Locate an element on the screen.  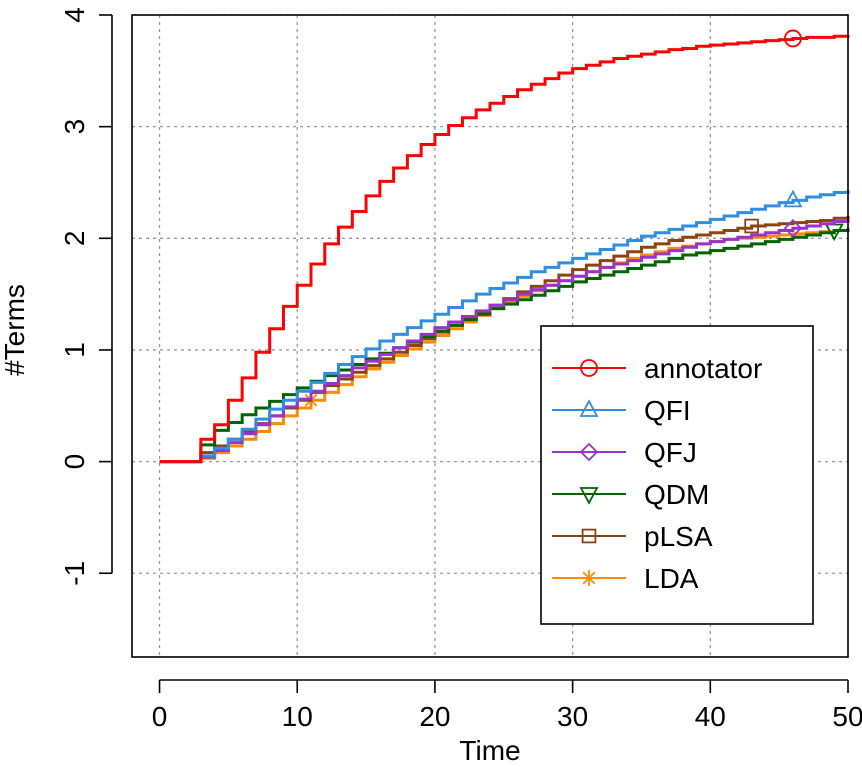
legend-marker-qdm is located at coordinates (589, 496).